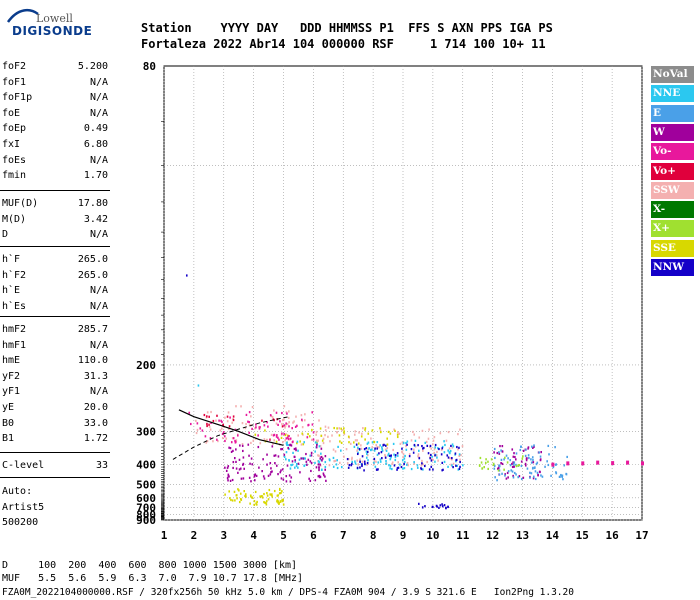 The image size is (700, 600). What do you see at coordinates (522, 535) in the screenshot?
I see `x-tick-label: 13` at bounding box center [522, 535].